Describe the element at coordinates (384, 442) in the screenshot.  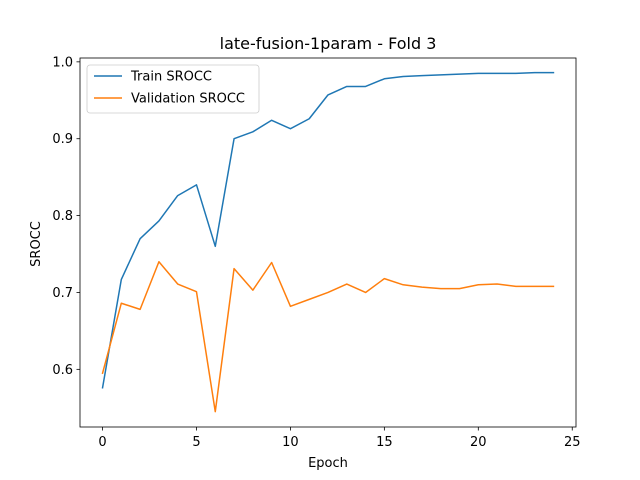
I see `x-tick-label: 15` at that location.